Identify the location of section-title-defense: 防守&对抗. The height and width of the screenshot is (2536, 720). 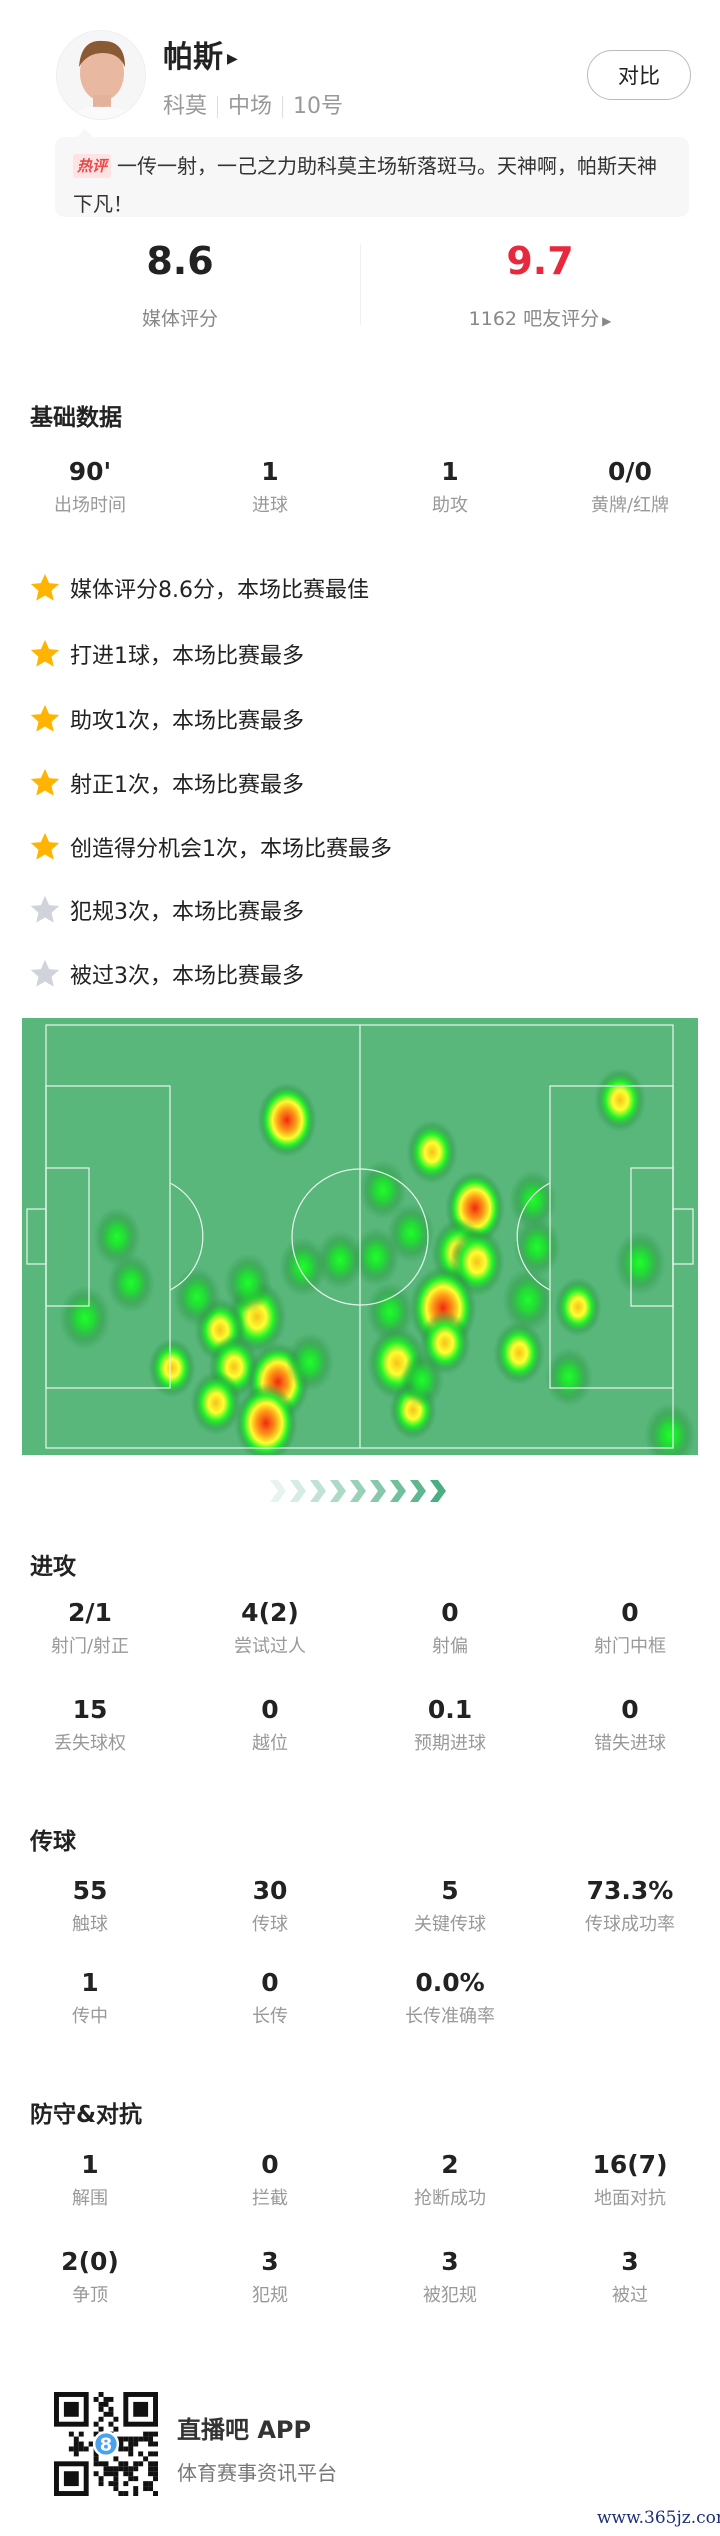
(86, 2115).